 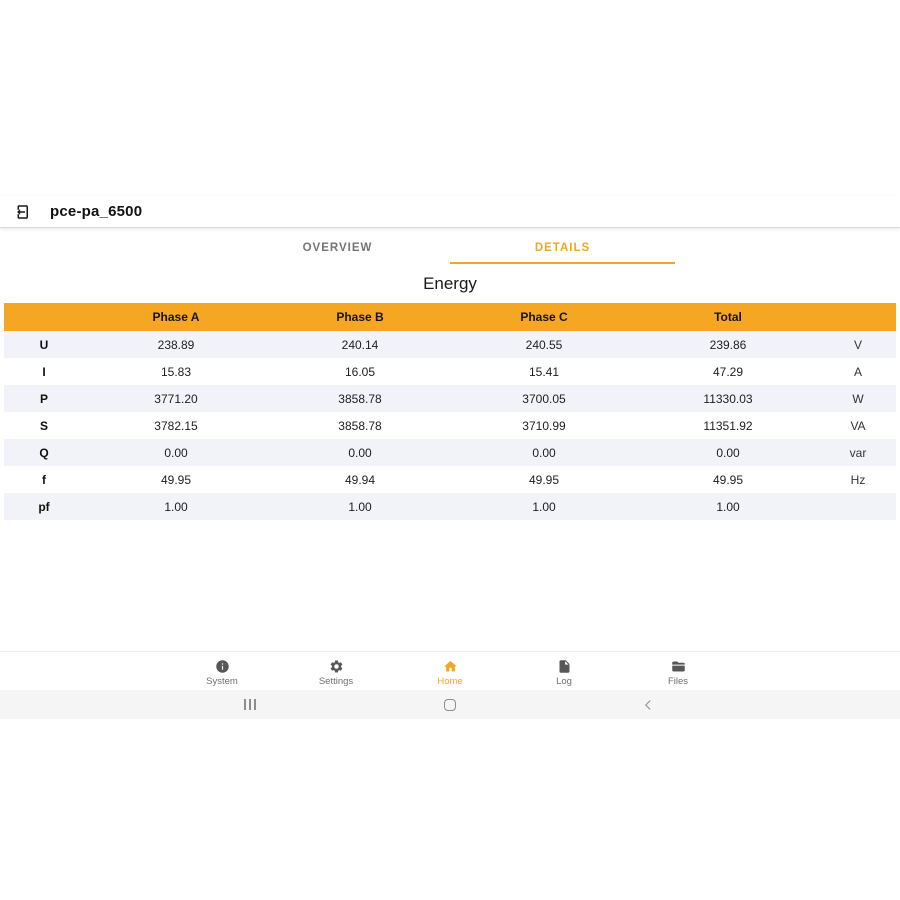 I want to click on header-cell-phase-a: Phase A, so click(x=176, y=317).